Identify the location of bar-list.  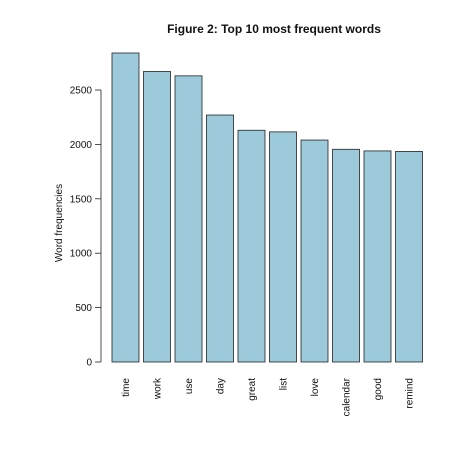
(283, 247).